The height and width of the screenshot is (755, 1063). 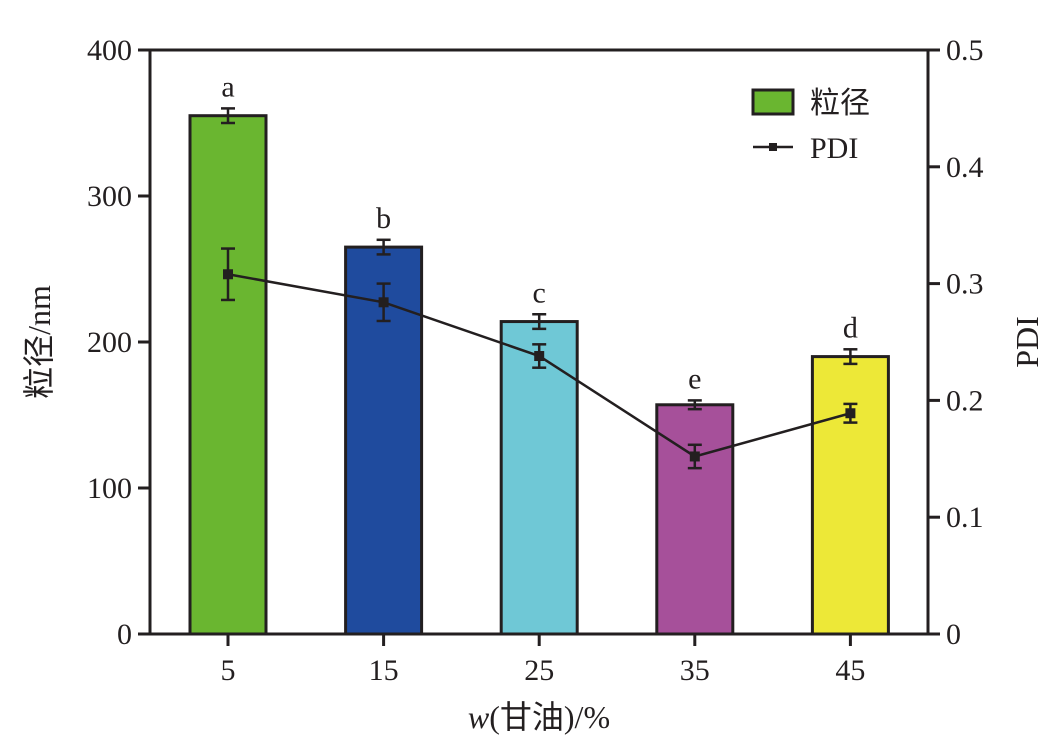 I want to click on y2-axis-title: PDI, so click(x=1027, y=342).